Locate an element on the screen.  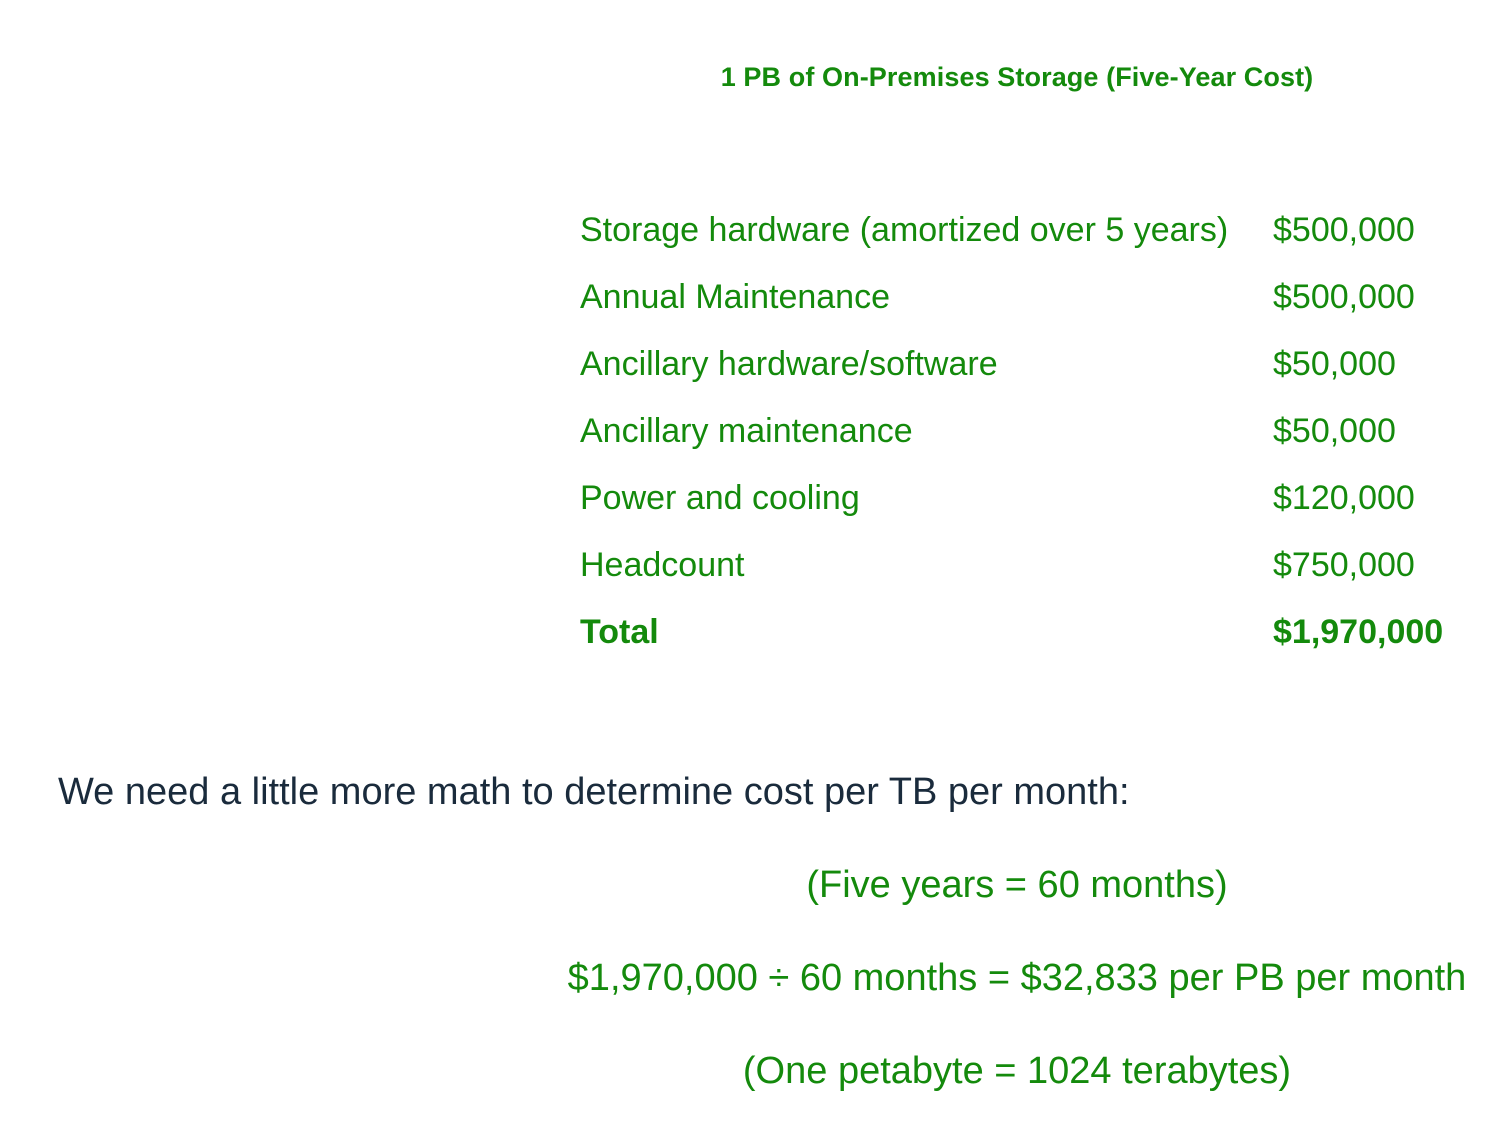
cost-row-label: Ancillary hardware/software is located at coordinates (789, 364).